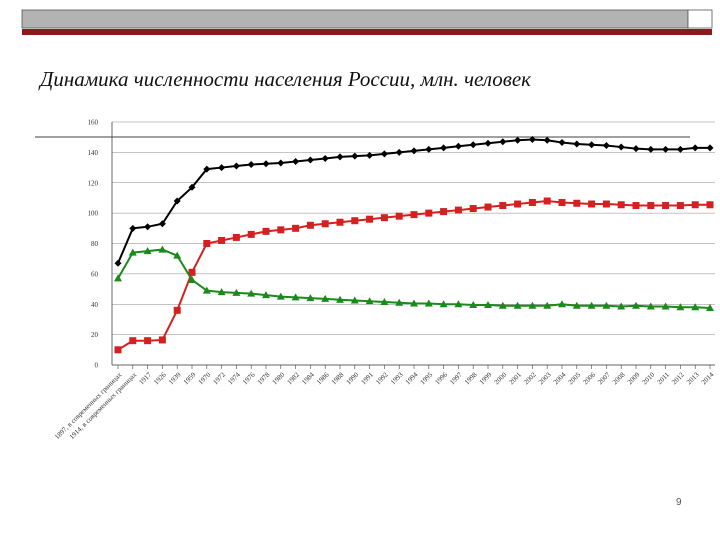  I want to click on x-tick-label: 1972, so click(219, 378).